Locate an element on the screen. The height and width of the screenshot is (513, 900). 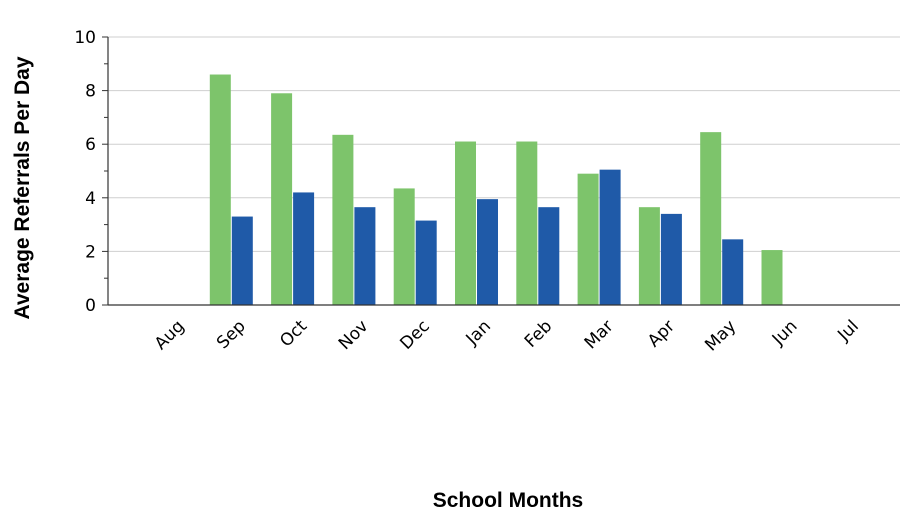
x-tick-label: Jul is located at coordinates (847, 330).